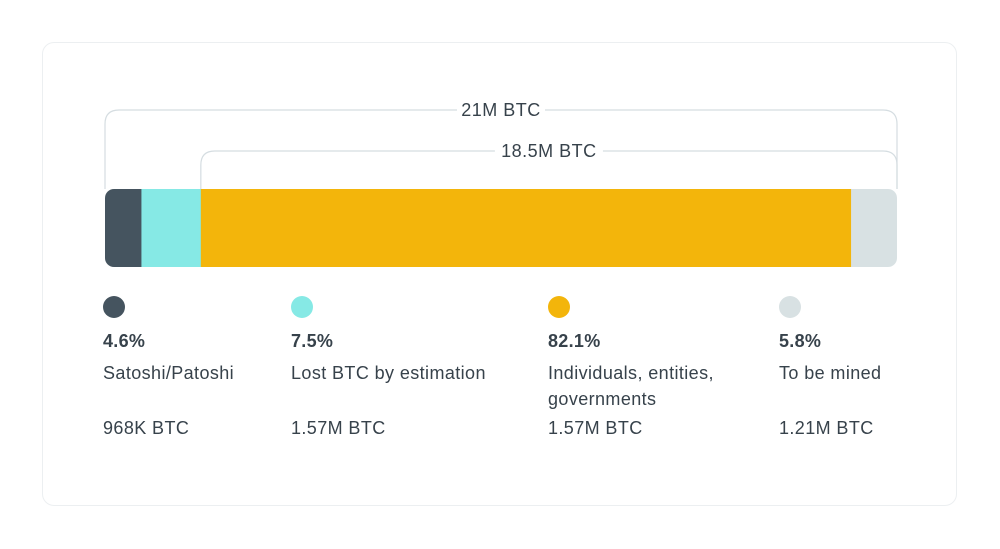 This screenshot has width=1000, height=549. What do you see at coordinates (574, 341) in the screenshot?
I see `legend-percent: 82.1%` at bounding box center [574, 341].